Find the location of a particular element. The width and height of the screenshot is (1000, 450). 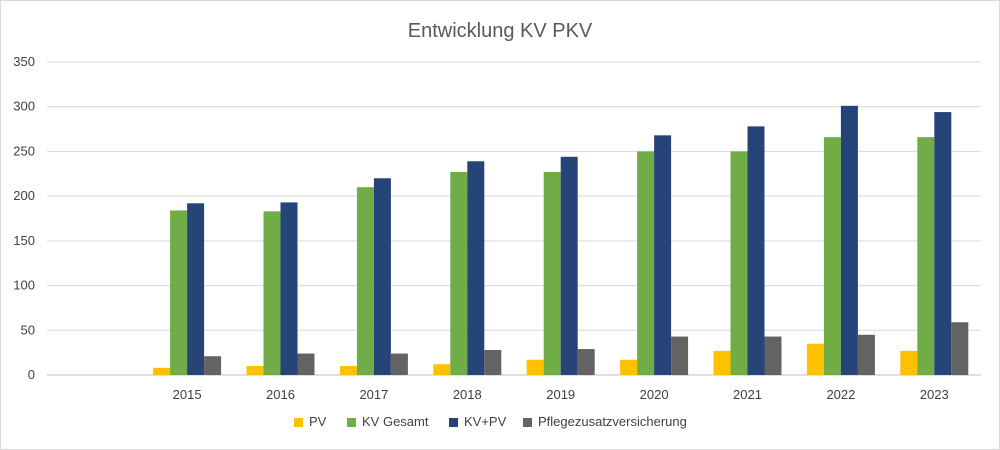

legend-item-pflegezusatzversicherung: Pflegezusatzversicherung is located at coordinates (605, 421).